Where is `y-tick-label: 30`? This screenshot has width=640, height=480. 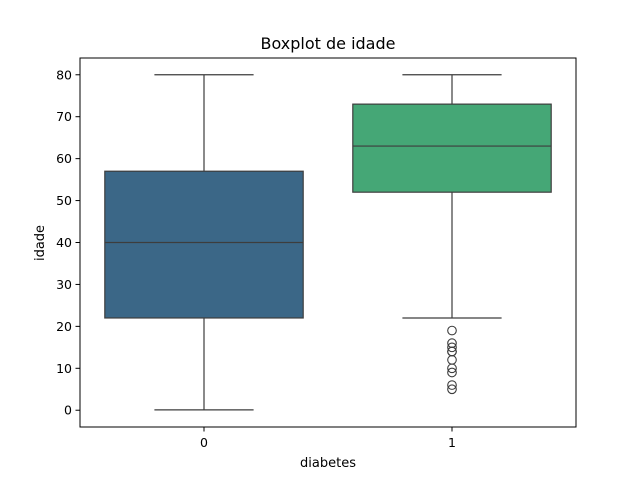 y-tick-label: 30 is located at coordinates (64, 284).